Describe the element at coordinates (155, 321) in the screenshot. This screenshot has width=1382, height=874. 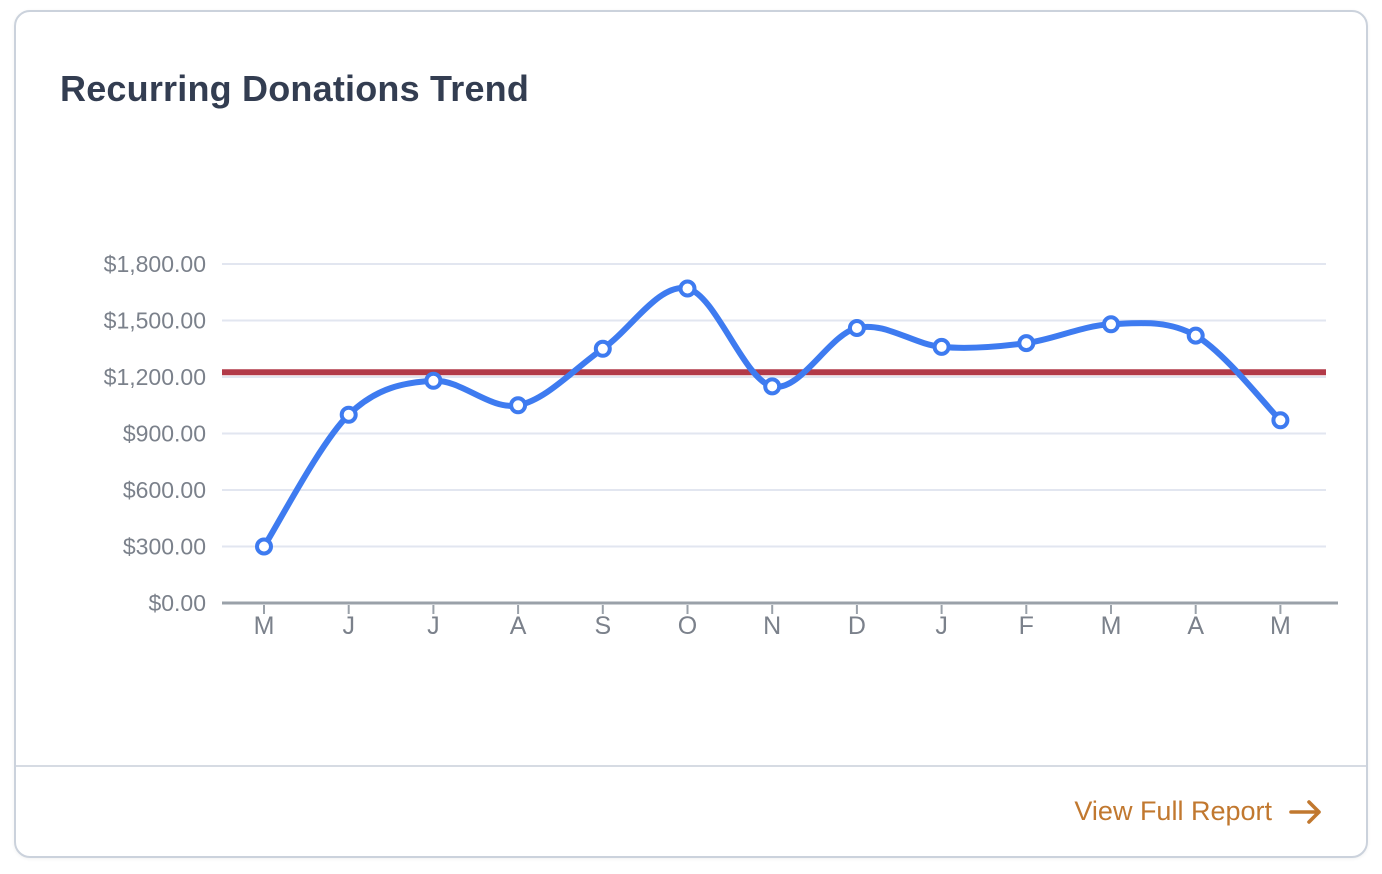
I see `y-axis-label: $1,500.00` at that location.